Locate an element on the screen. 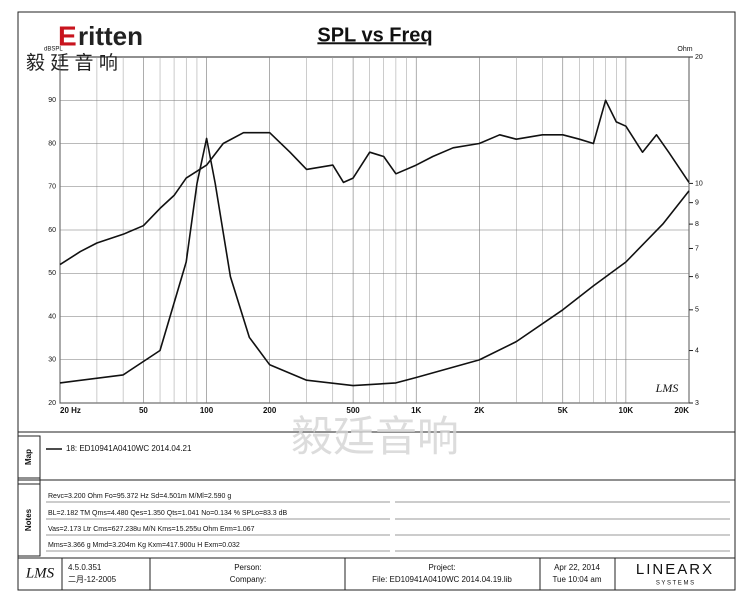 Image resolution: width=750 pixels, height=600 pixels. maker-sub: S Y S T E M S is located at coordinates (675, 584).